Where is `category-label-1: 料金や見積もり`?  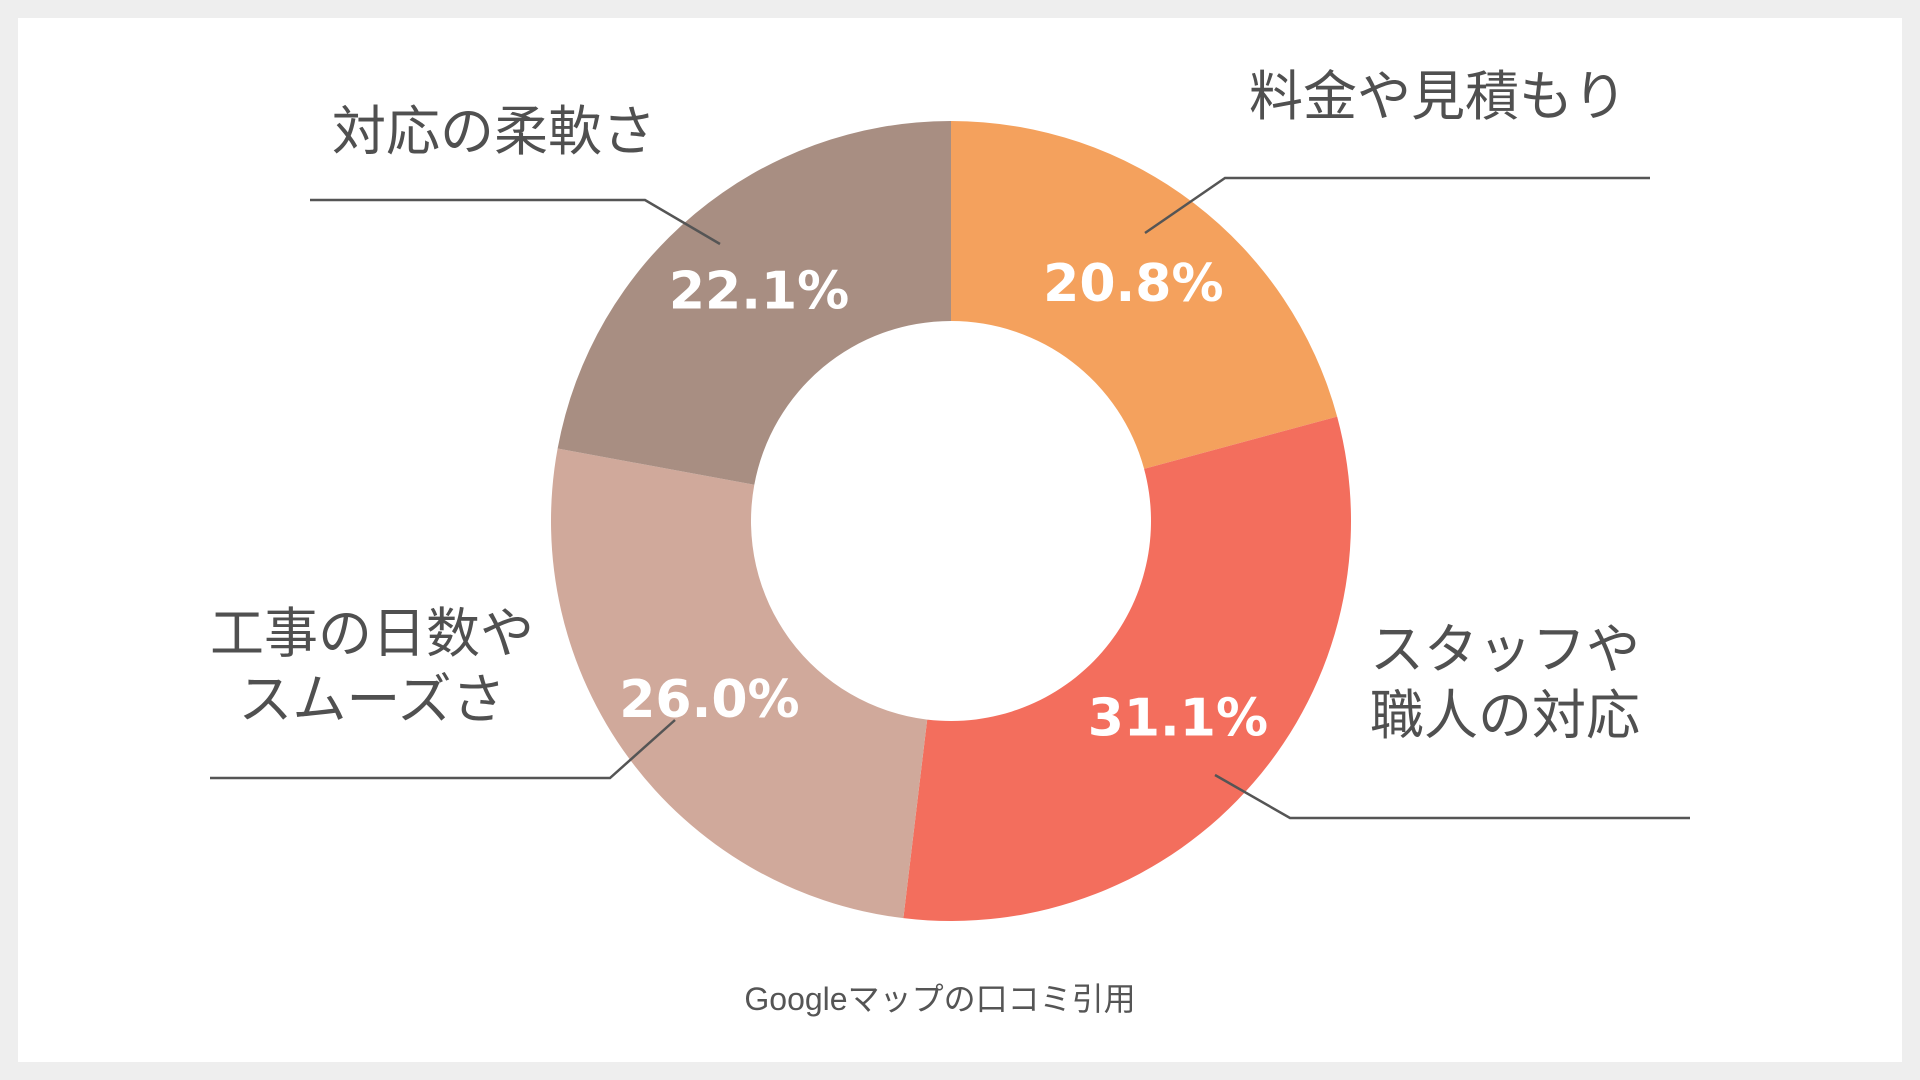 category-label-1: 料金や見積もり is located at coordinates (1438, 96).